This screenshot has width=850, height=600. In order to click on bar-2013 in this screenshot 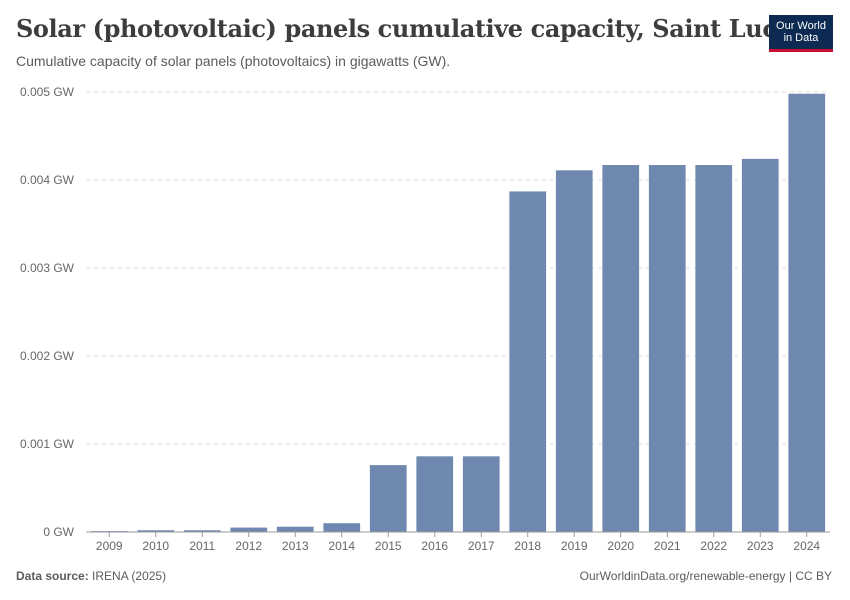, I will do `click(295, 529)`.